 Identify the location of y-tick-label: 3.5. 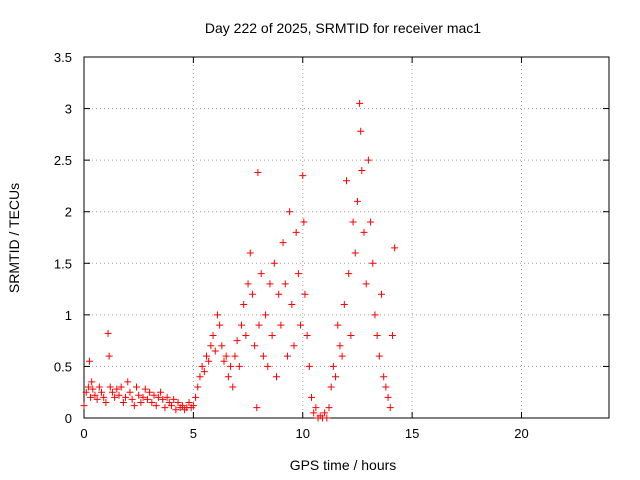
(63, 57).